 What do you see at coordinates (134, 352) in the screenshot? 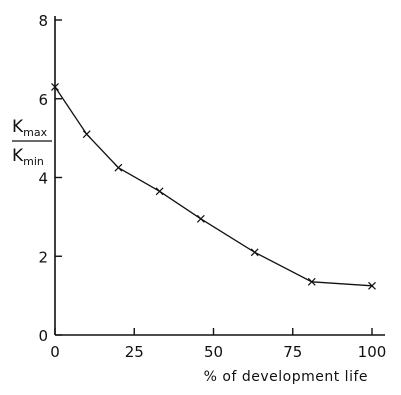
I see `x-tick-label: 25` at bounding box center [134, 352].